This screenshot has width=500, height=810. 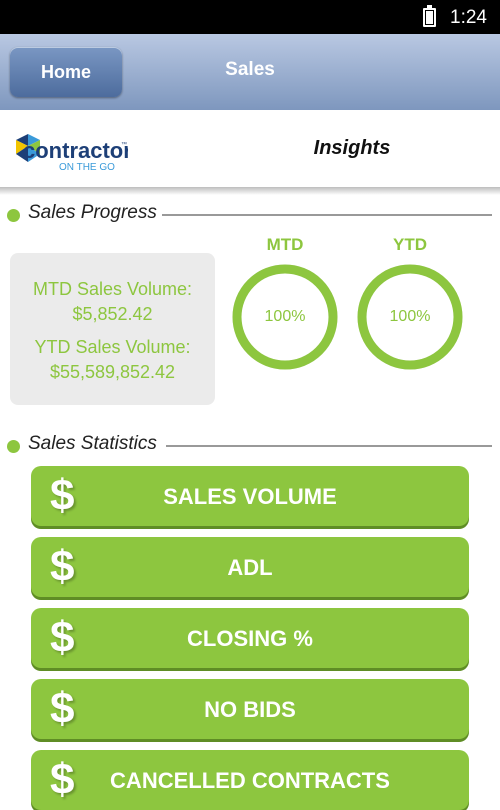 I want to click on logo-tm: ™, so click(x=124, y=144).